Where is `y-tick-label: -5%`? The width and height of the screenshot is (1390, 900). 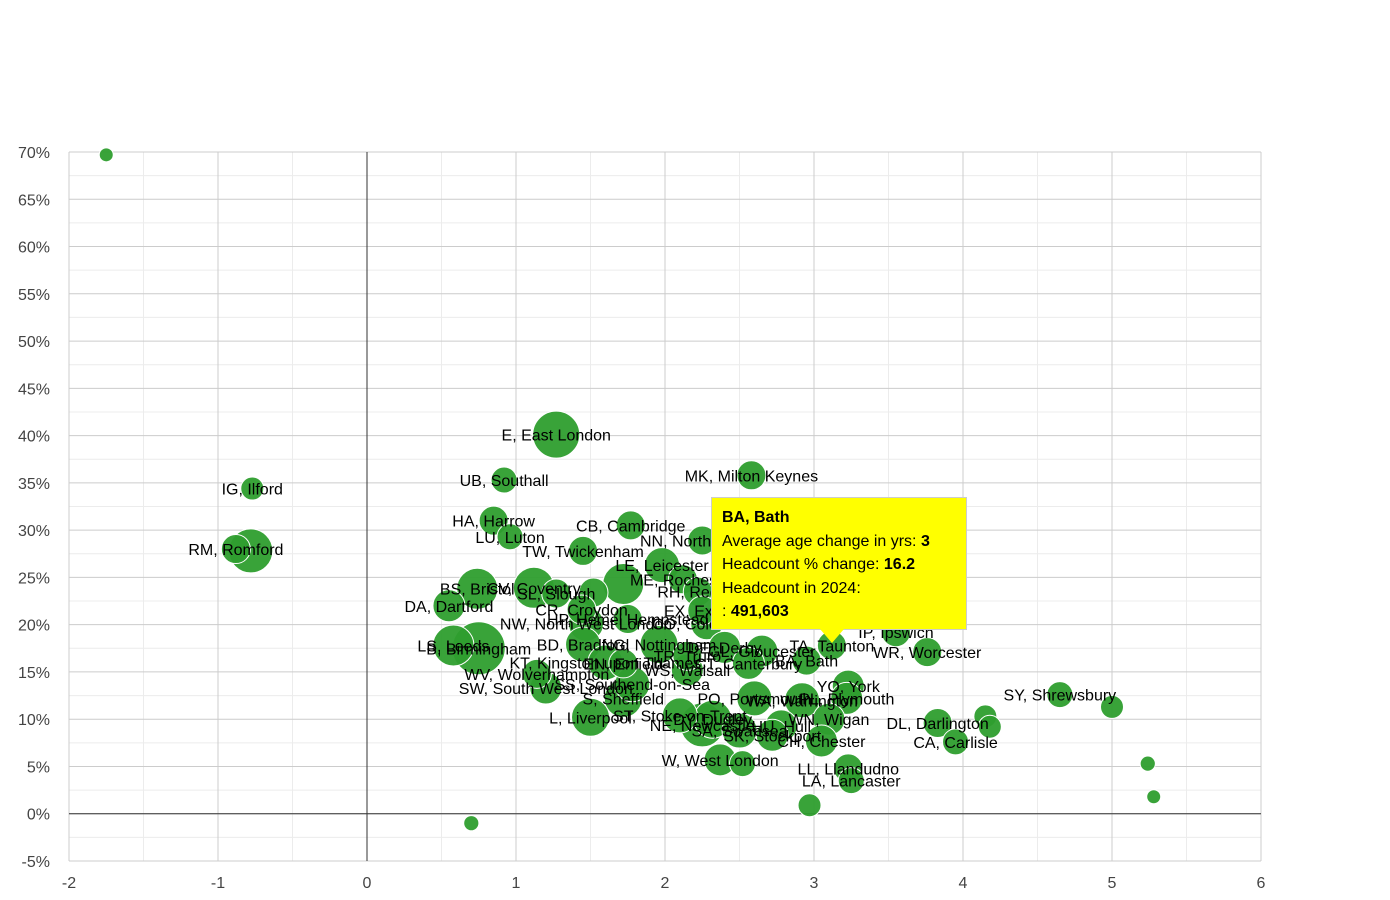 y-tick-label: -5% is located at coordinates (36, 862).